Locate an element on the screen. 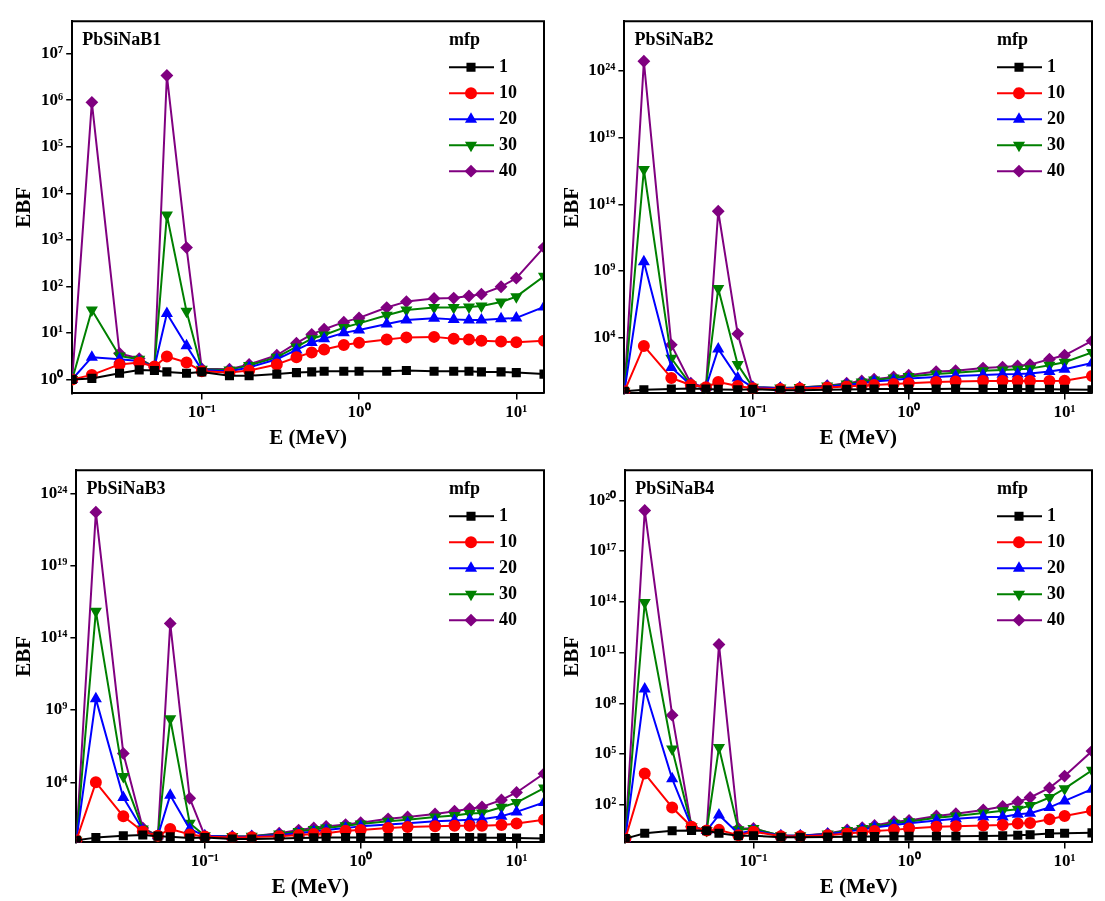 The image size is (1105, 901). y-tick-label: 10⁸ is located at coordinates (605, 702).